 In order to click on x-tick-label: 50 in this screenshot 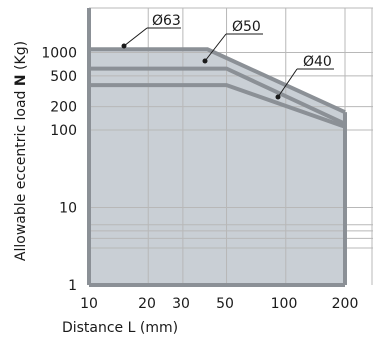, I will do `click(225, 304)`.